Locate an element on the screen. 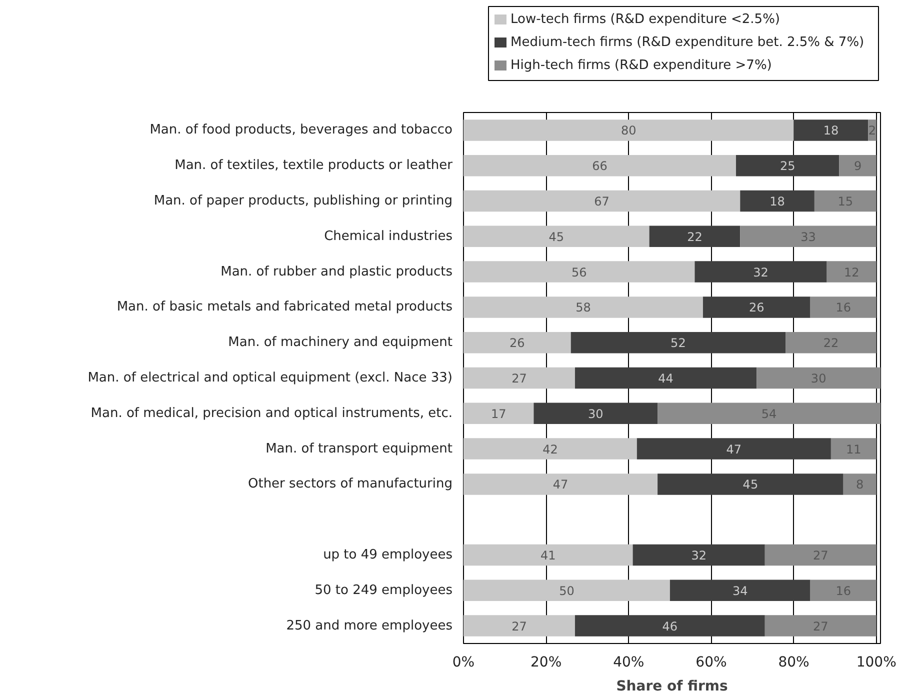 Image resolution: width=903 pixels, height=697 pixels. y-tick-label: Man. of basic metals and fabricated metal products is located at coordinates (284, 307).